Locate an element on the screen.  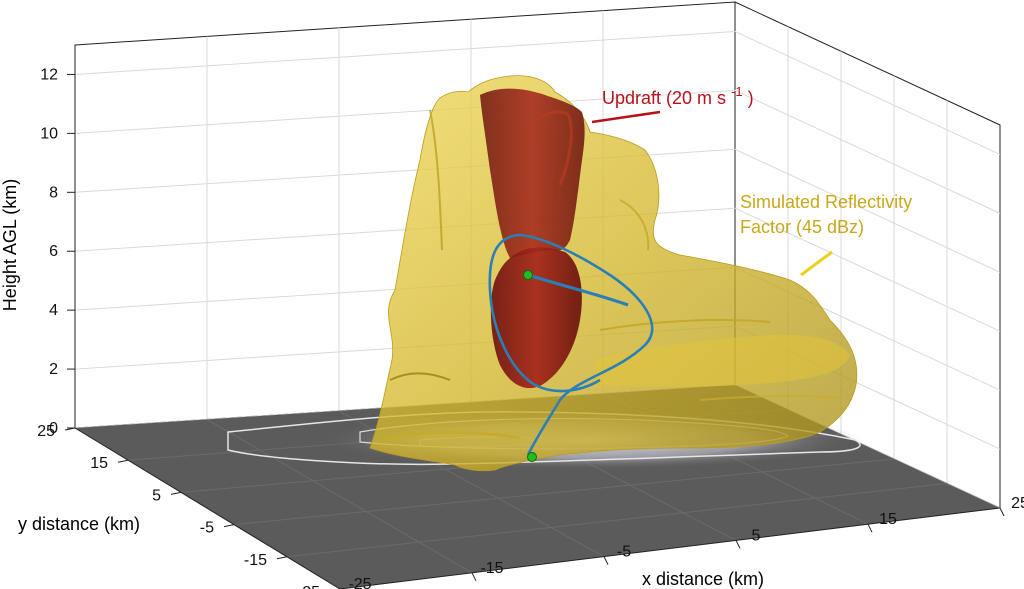
z-tick-label: 10 is located at coordinates (49, 133).